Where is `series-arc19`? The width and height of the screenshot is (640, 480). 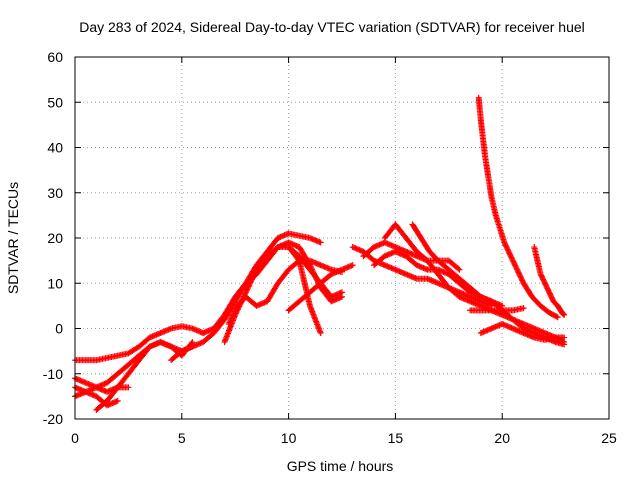 series-arc19 is located at coordinates (518, 207).